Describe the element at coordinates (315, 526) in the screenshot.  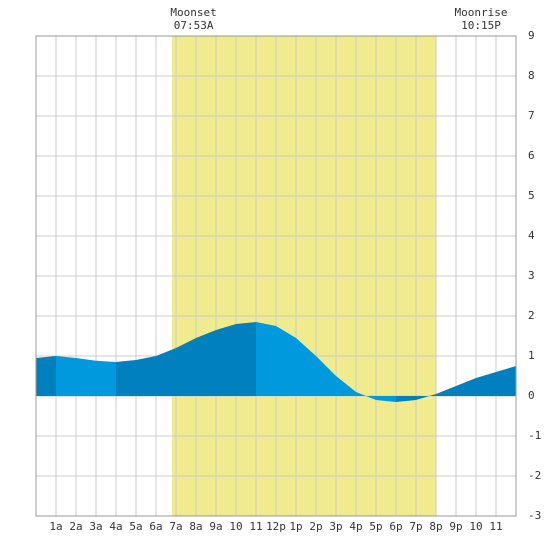
I see `x-tick-label: 2p` at that location.